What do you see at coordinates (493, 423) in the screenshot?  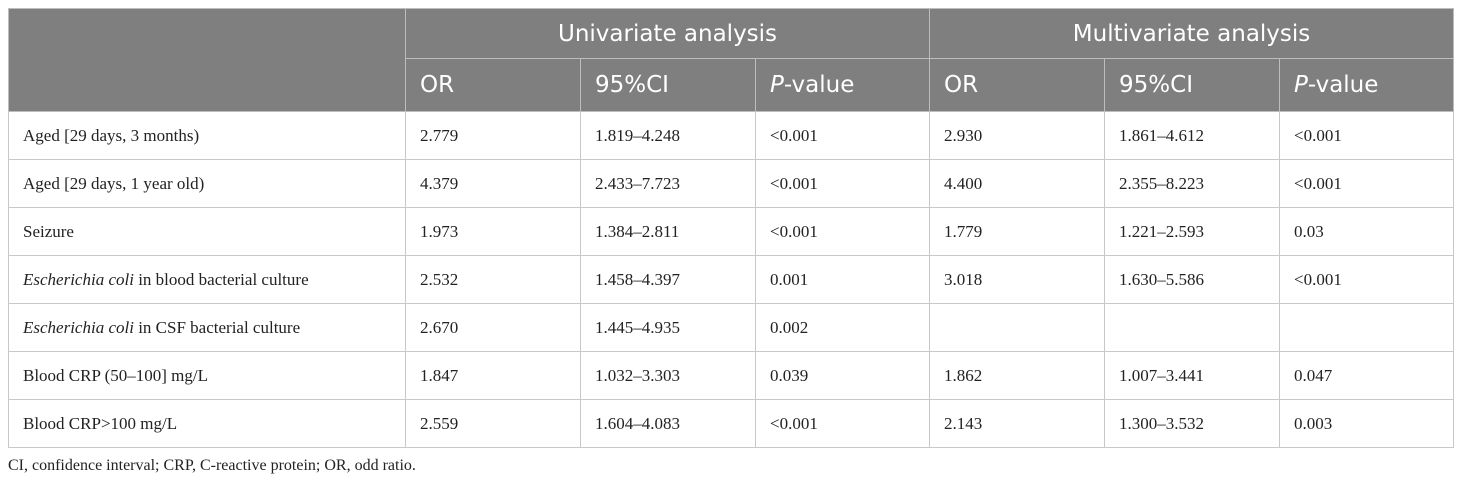 I see `table-cell: 2.559` at bounding box center [493, 423].